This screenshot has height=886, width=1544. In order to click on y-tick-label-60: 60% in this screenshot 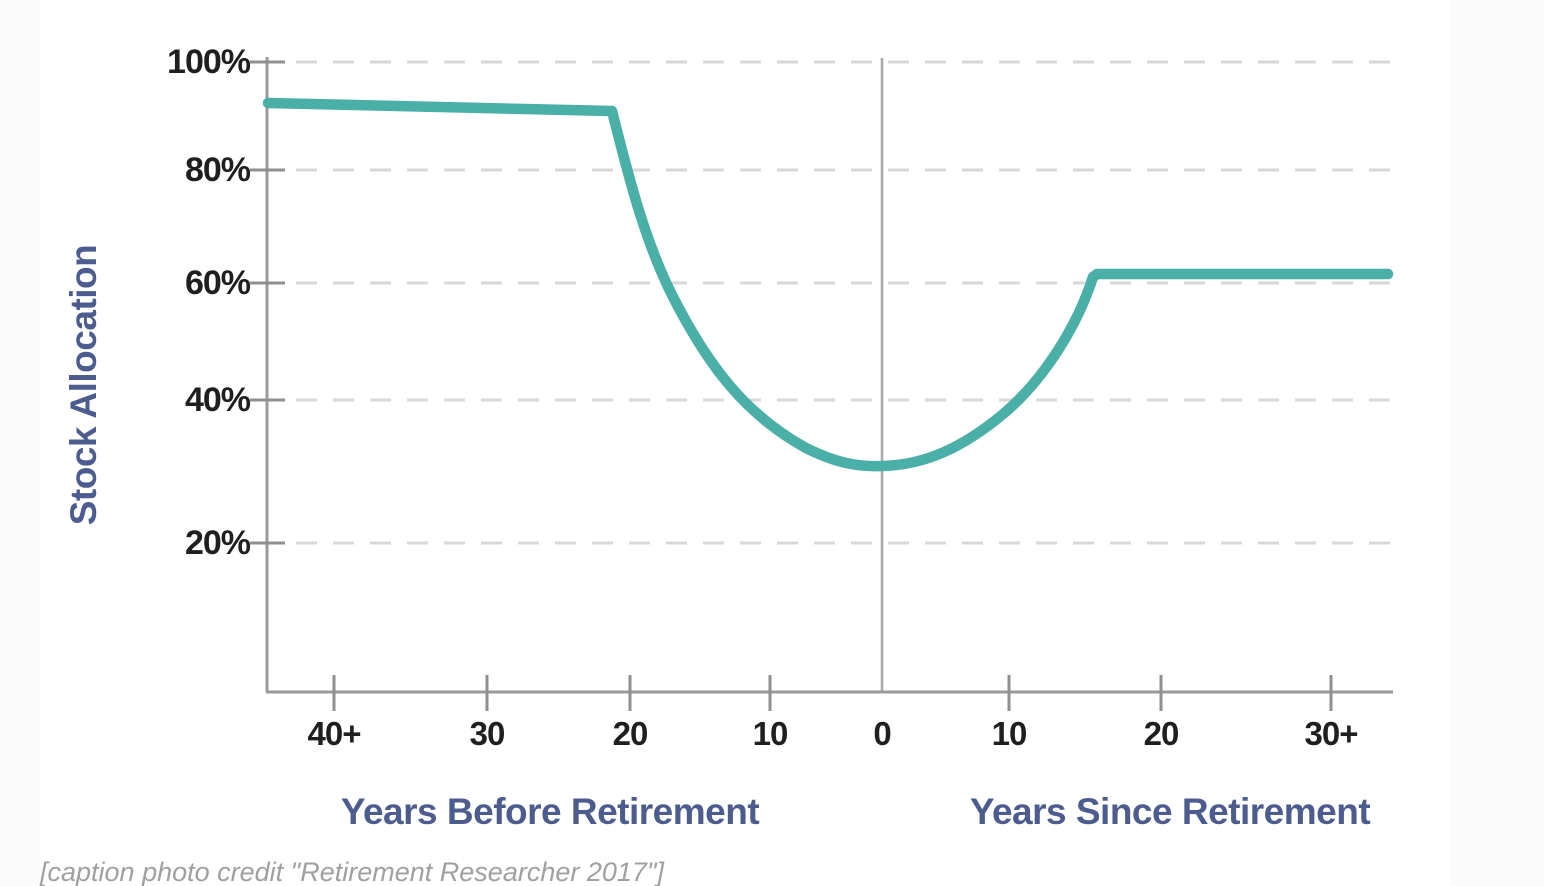, I will do `click(217, 283)`.